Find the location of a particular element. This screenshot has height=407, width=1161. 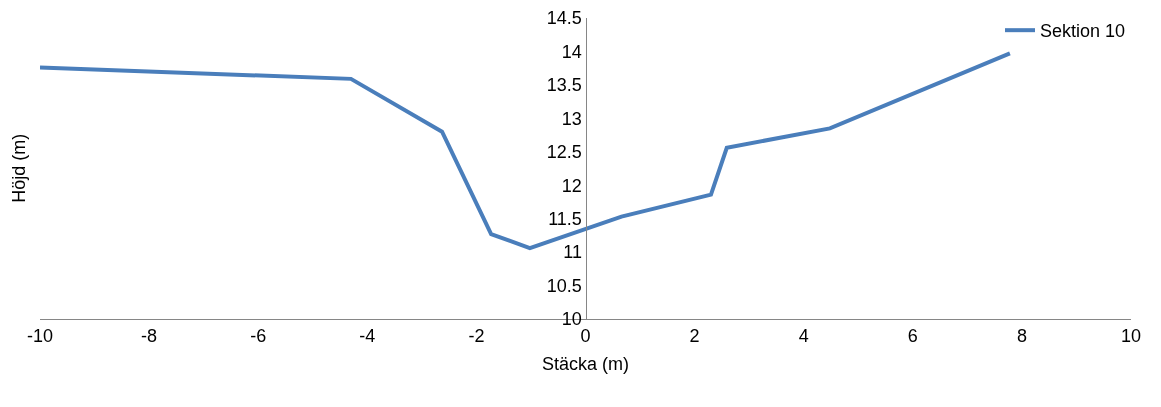

y-tick-label: 12 is located at coordinates (571, 185).